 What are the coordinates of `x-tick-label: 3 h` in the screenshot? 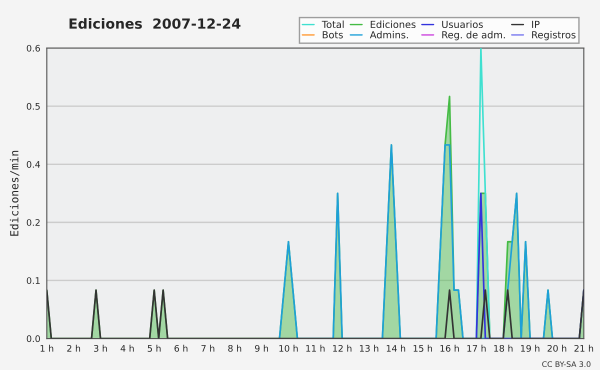 It's located at (100, 348).